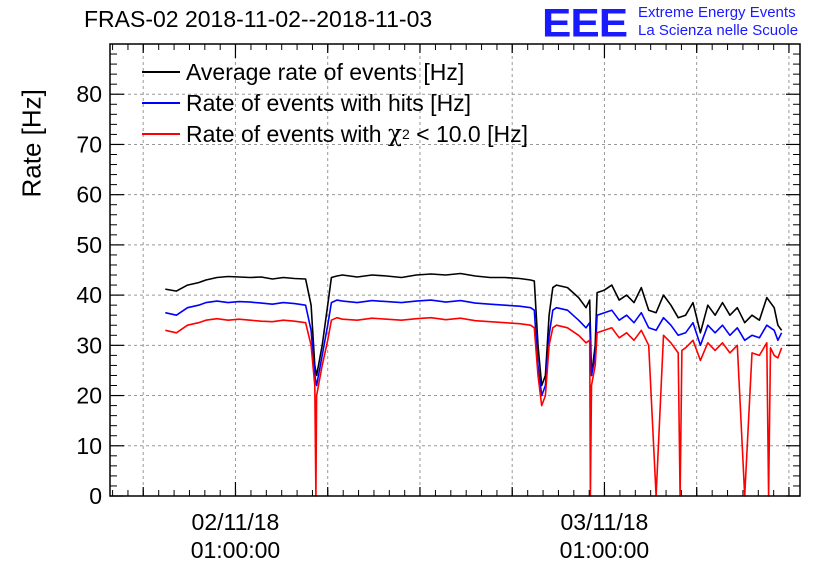 This screenshot has height=572, width=836. Describe the element at coordinates (284, 133) in the screenshot. I see `legend-label-chi2: Rate of events with` at that location.